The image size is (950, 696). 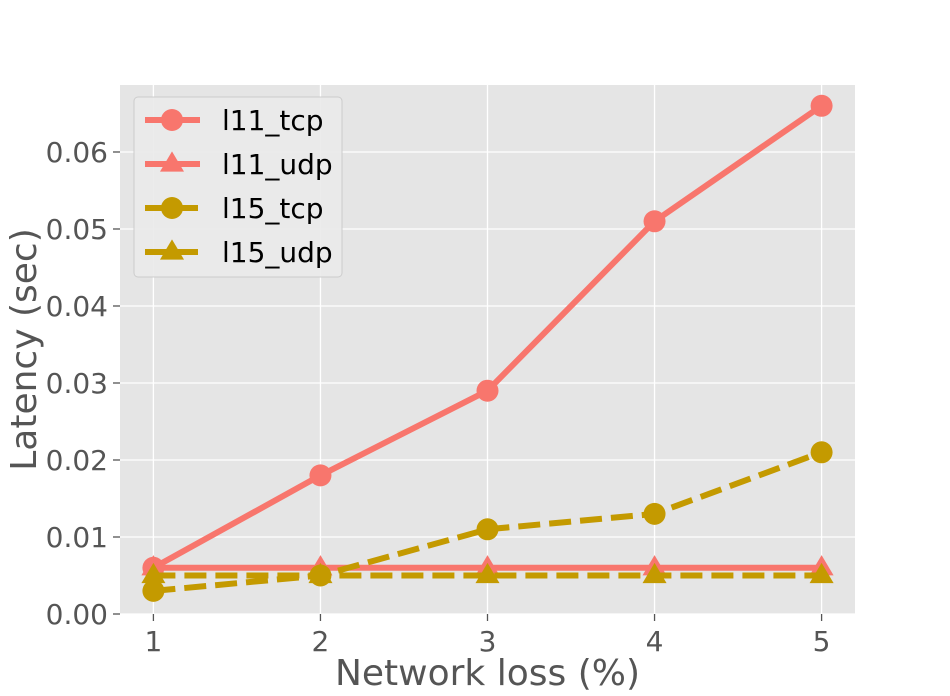 What do you see at coordinates (77, 460) in the screenshot?
I see `y-tick-label: 0.02` at bounding box center [77, 460].